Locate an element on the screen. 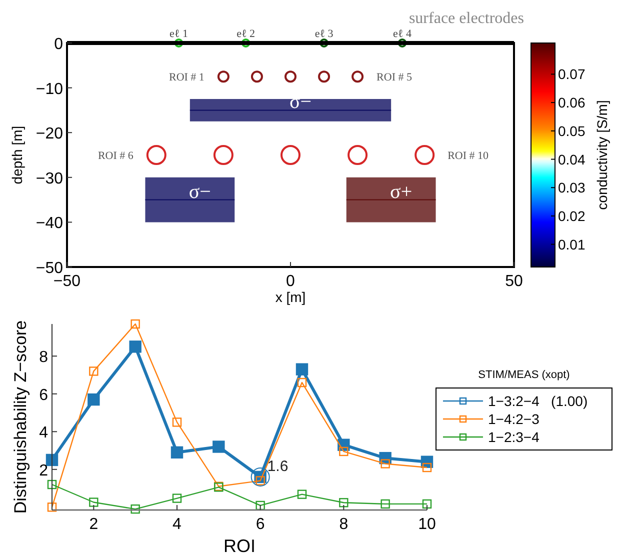  color-bar-label: 0.07 is located at coordinates (572, 74).